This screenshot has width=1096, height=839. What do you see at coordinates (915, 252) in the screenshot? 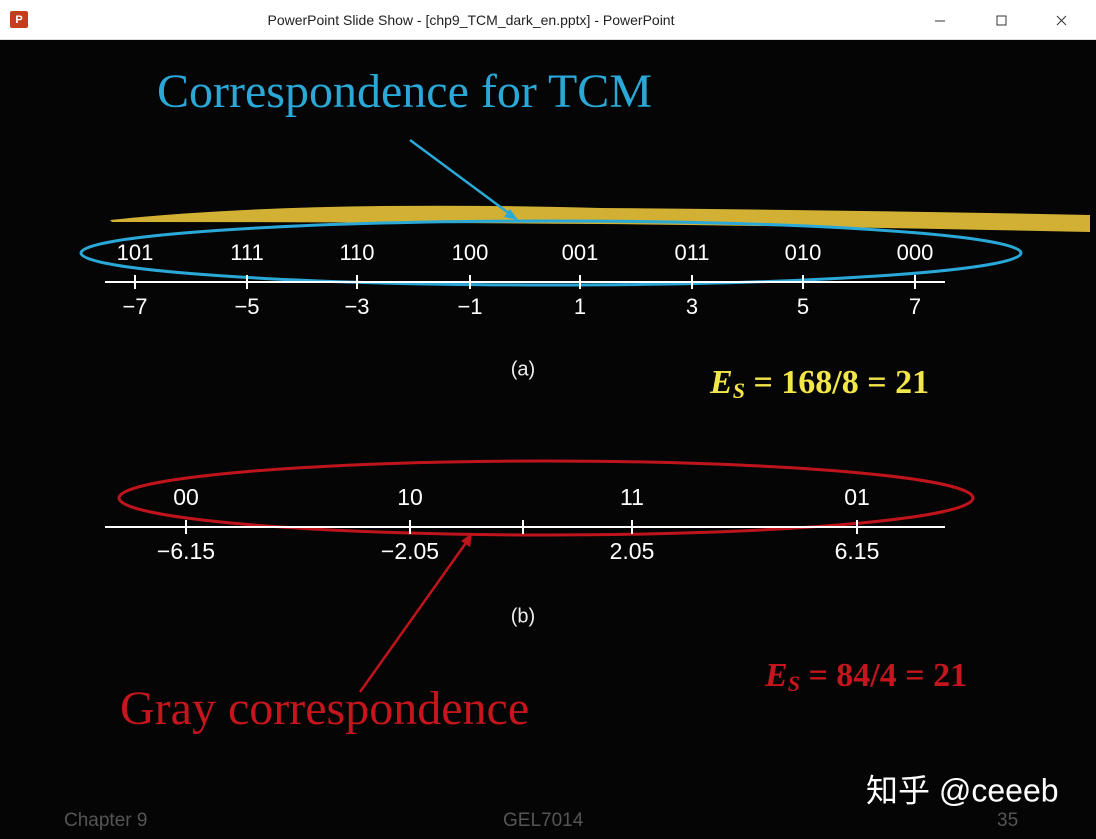
I see `code-label: 000` at bounding box center [915, 252].